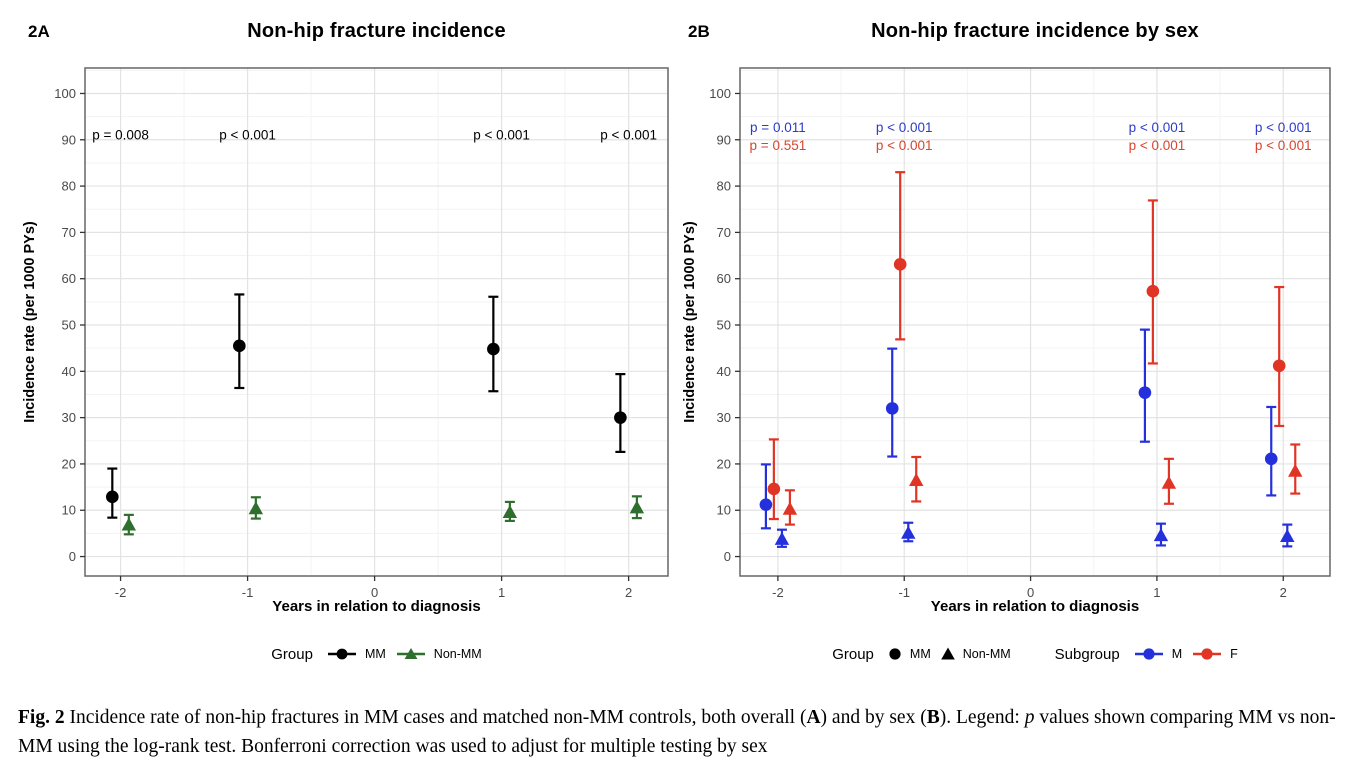  What do you see at coordinates (1029, 717) in the screenshot?
I see `caption-italic-p: p` at bounding box center [1029, 717].